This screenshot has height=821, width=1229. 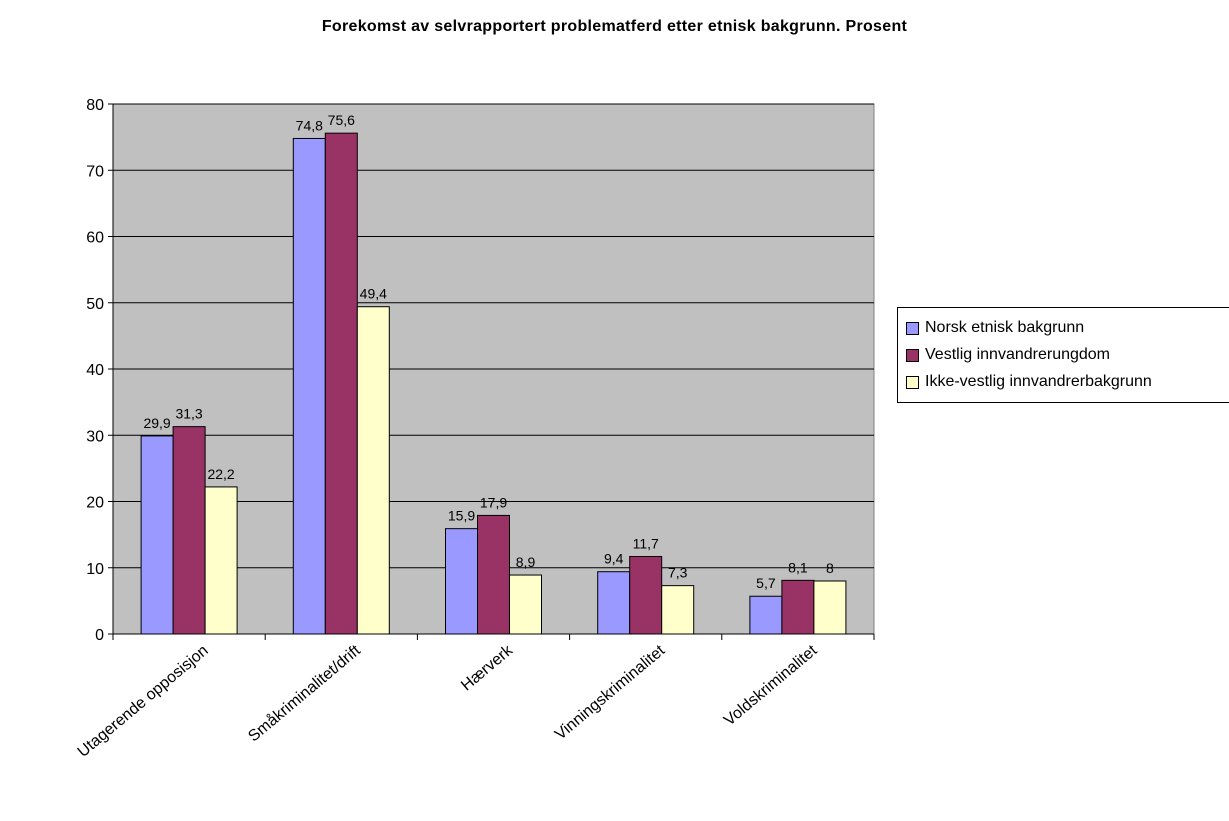 I want to click on x-tick-label: Voldskriminalitet, so click(x=771, y=686).